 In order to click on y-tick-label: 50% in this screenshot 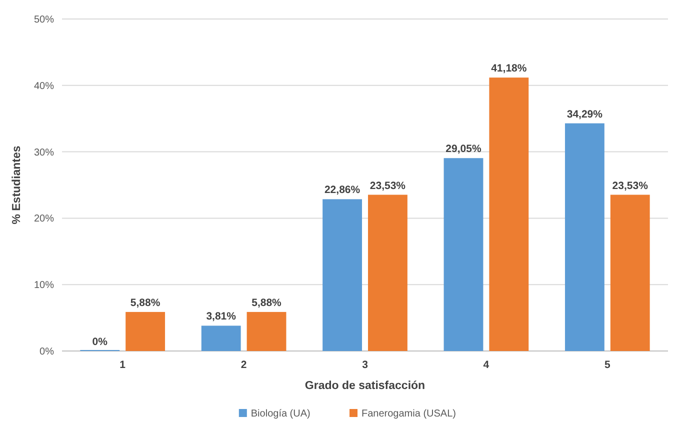, I will do `click(44, 20)`.